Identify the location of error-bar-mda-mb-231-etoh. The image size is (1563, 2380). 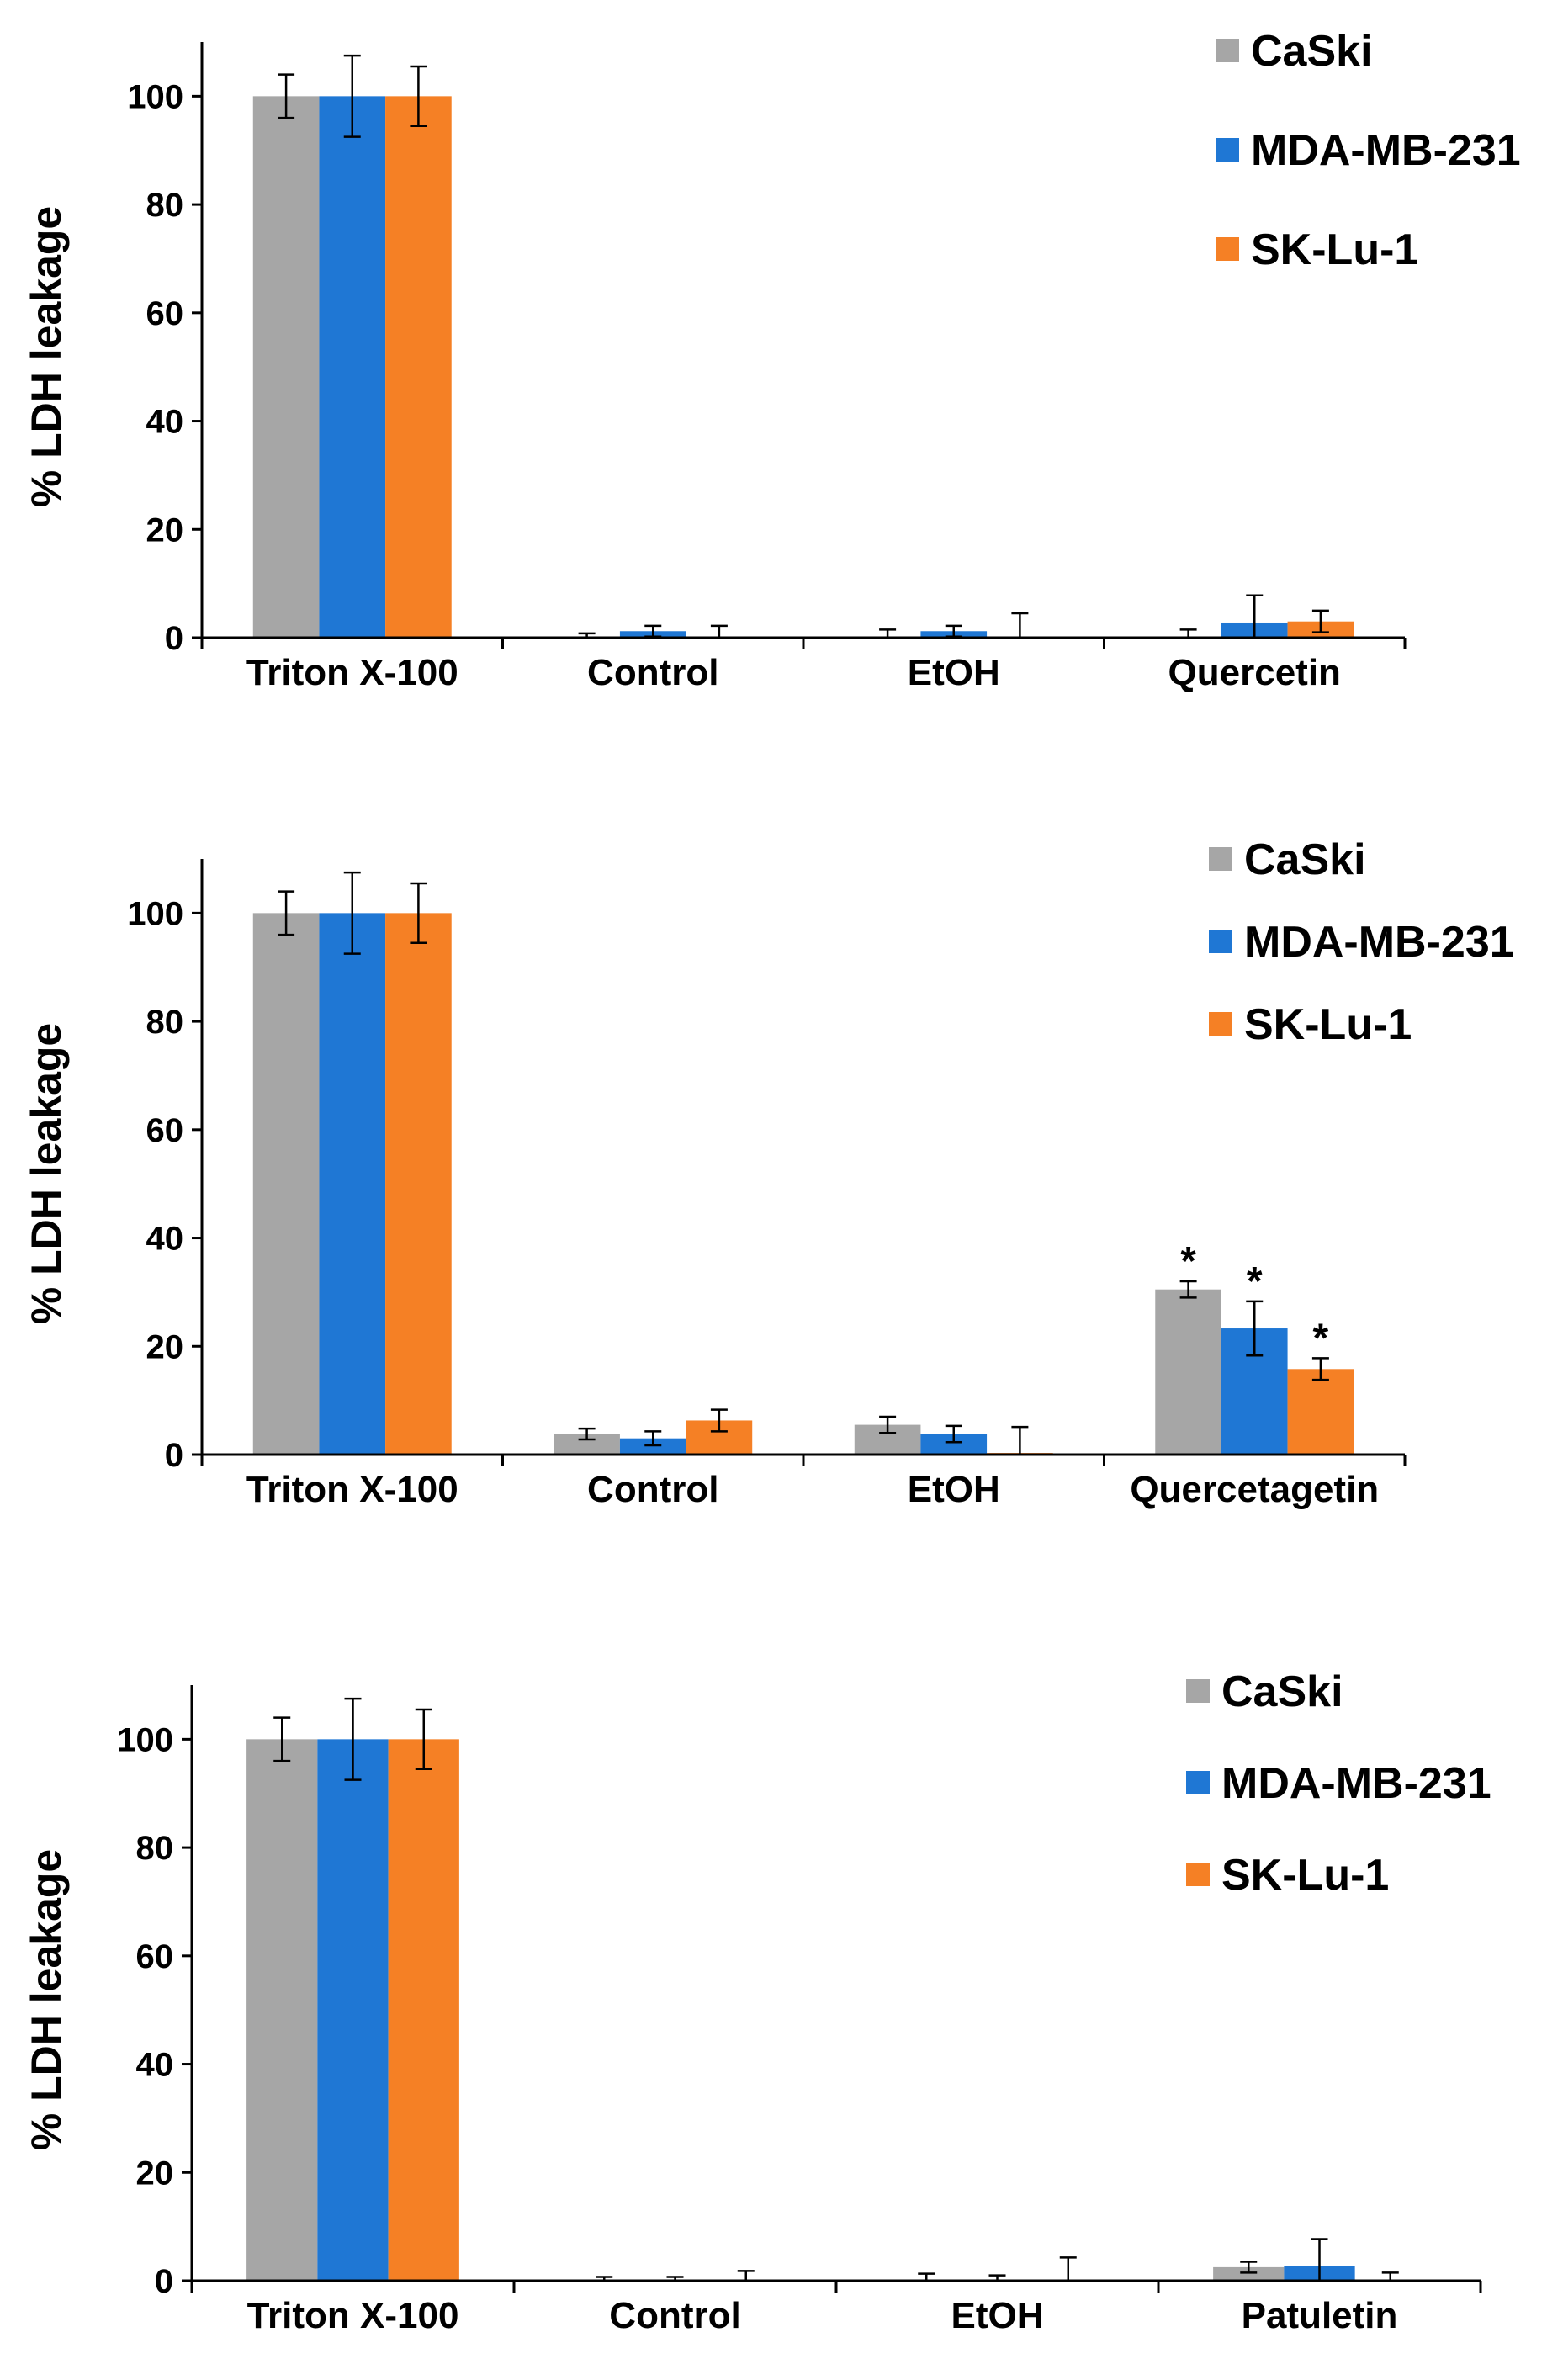
(953, 1434).